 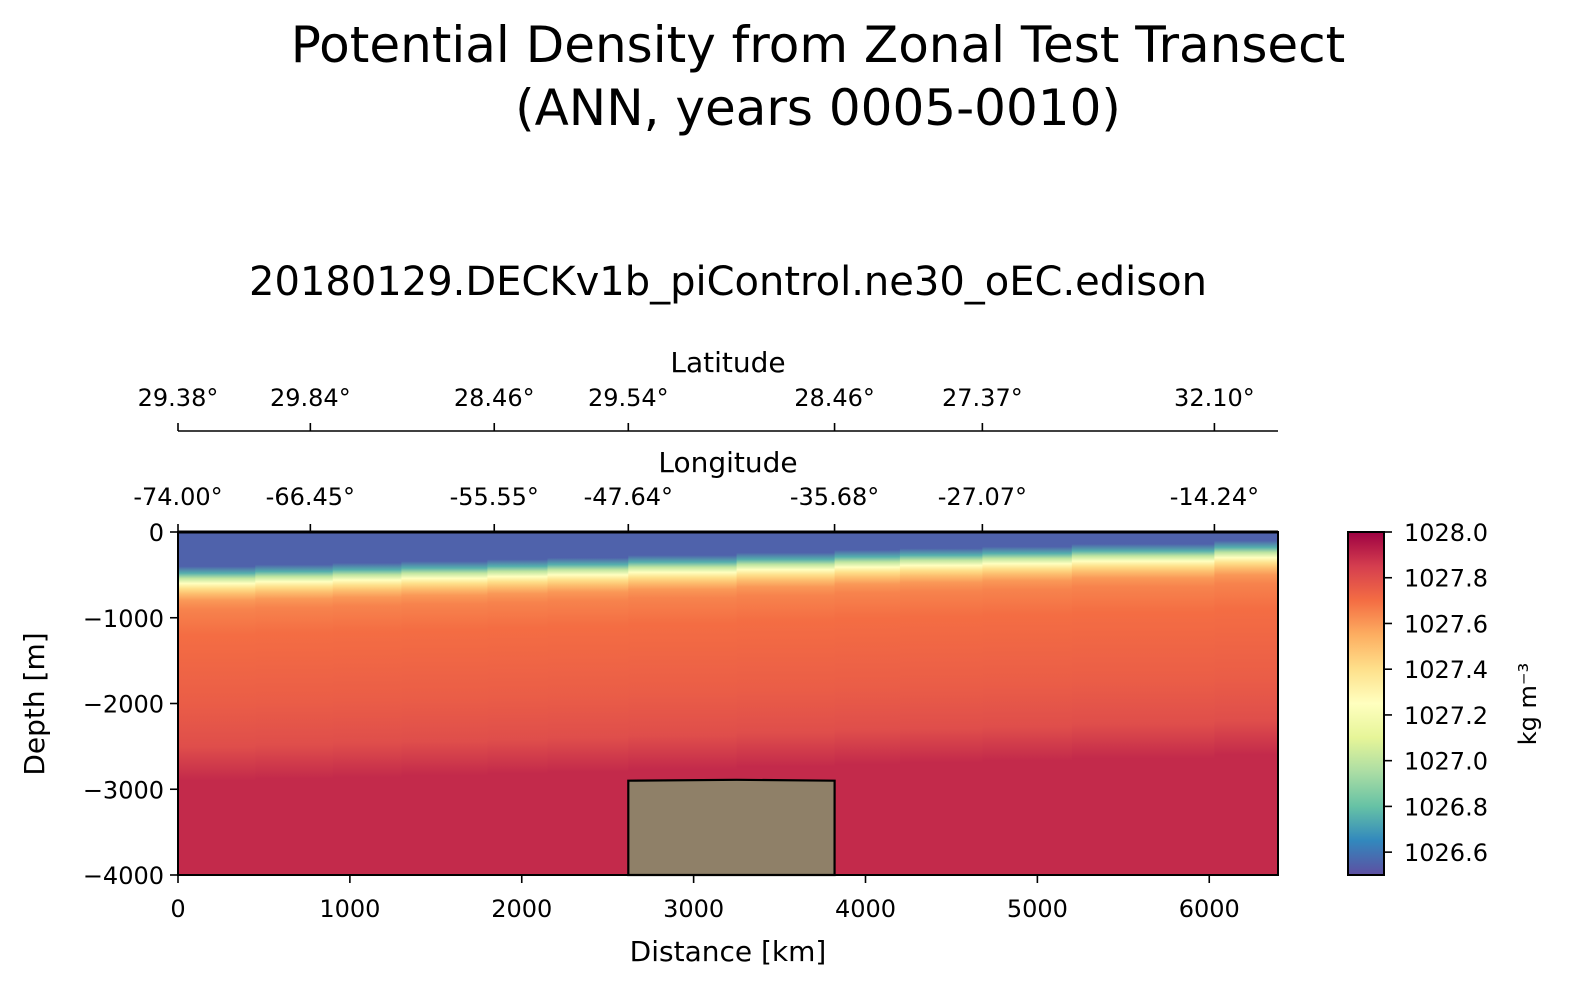 I want to click on secondary-tick-label: 27.37°, so click(x=982, y=398).